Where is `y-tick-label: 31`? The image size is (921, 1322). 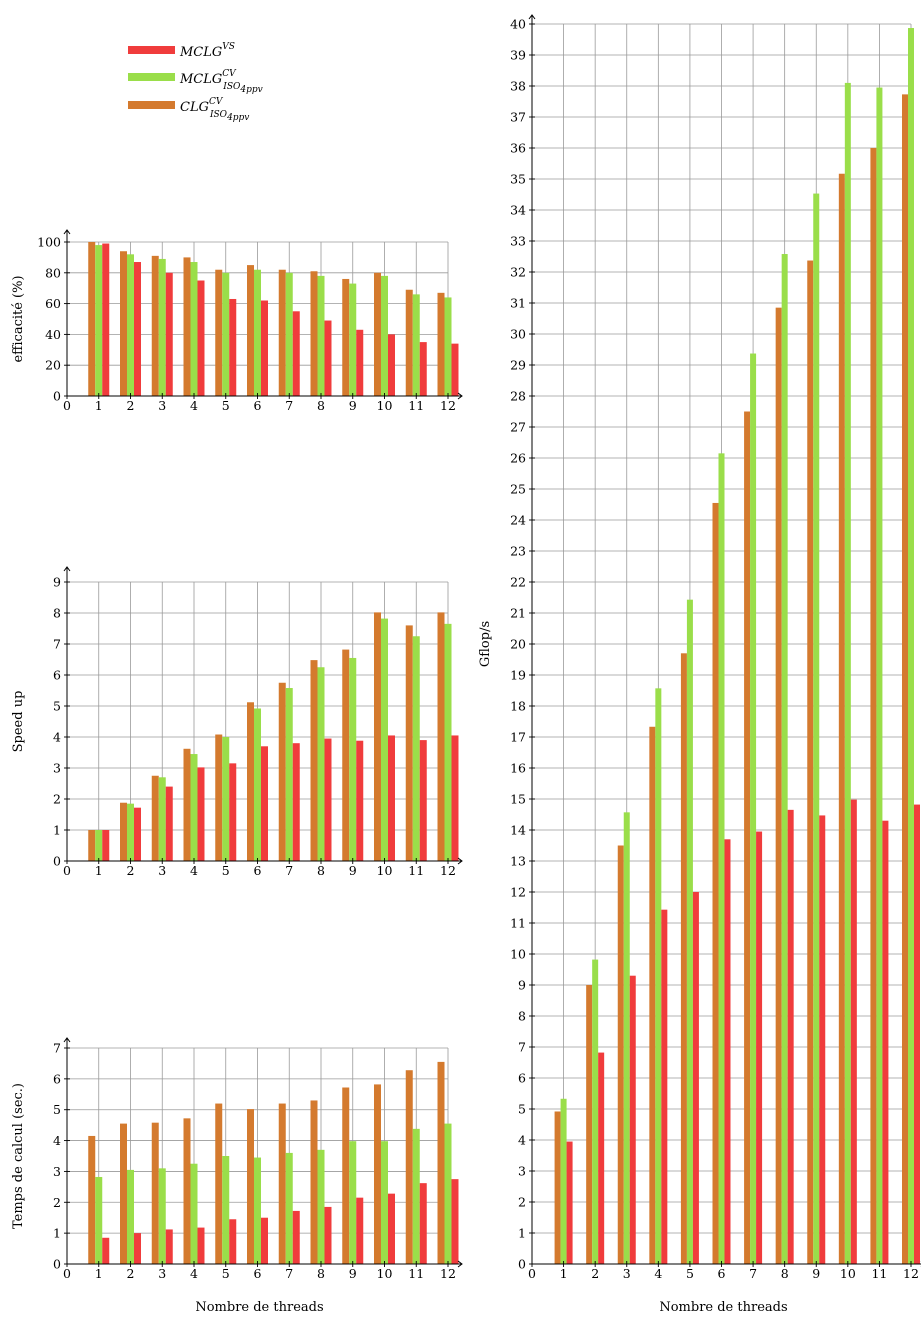
y-tick-label: 31 is located at coordinates (518, 303).